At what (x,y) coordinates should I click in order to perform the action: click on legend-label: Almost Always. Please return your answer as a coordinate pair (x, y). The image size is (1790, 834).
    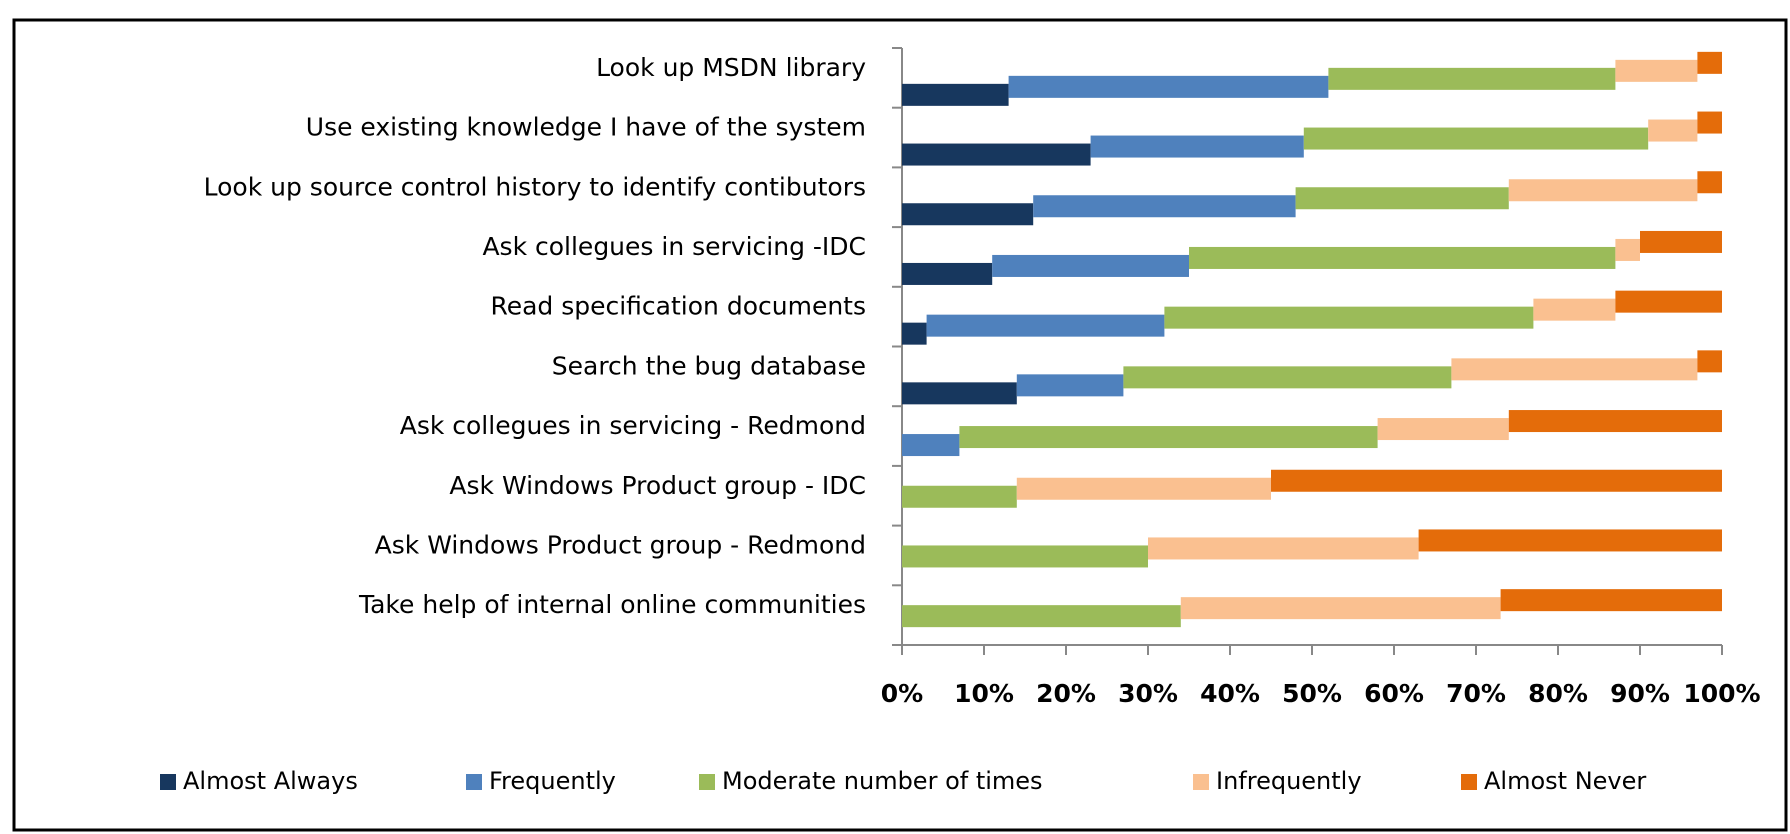
    Looking at the image, I should click on (270, 781).